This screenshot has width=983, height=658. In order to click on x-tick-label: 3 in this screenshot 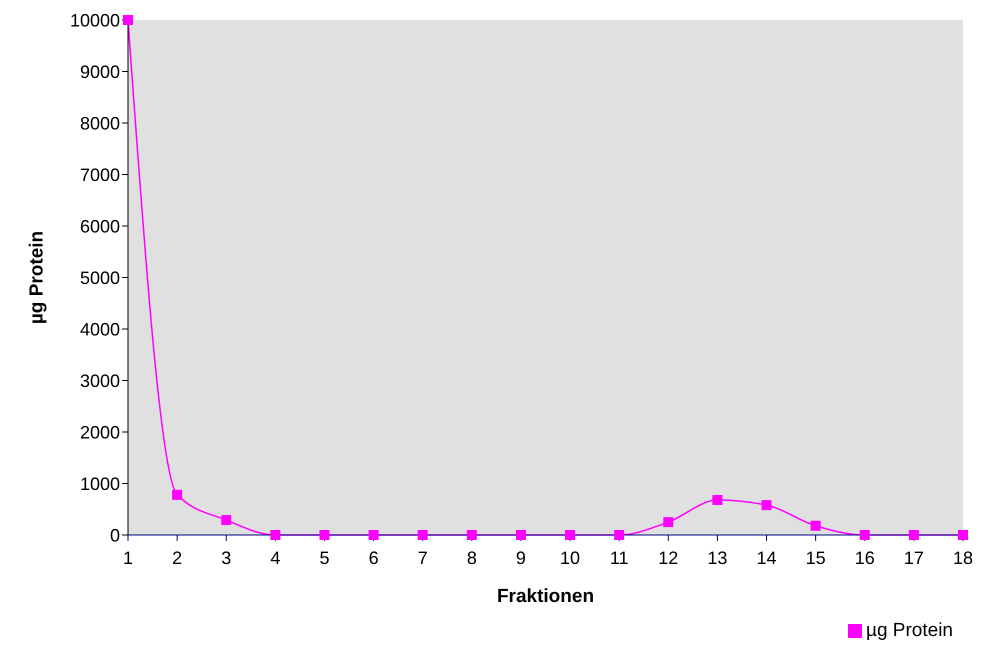, I will do `click(226, 558)`.